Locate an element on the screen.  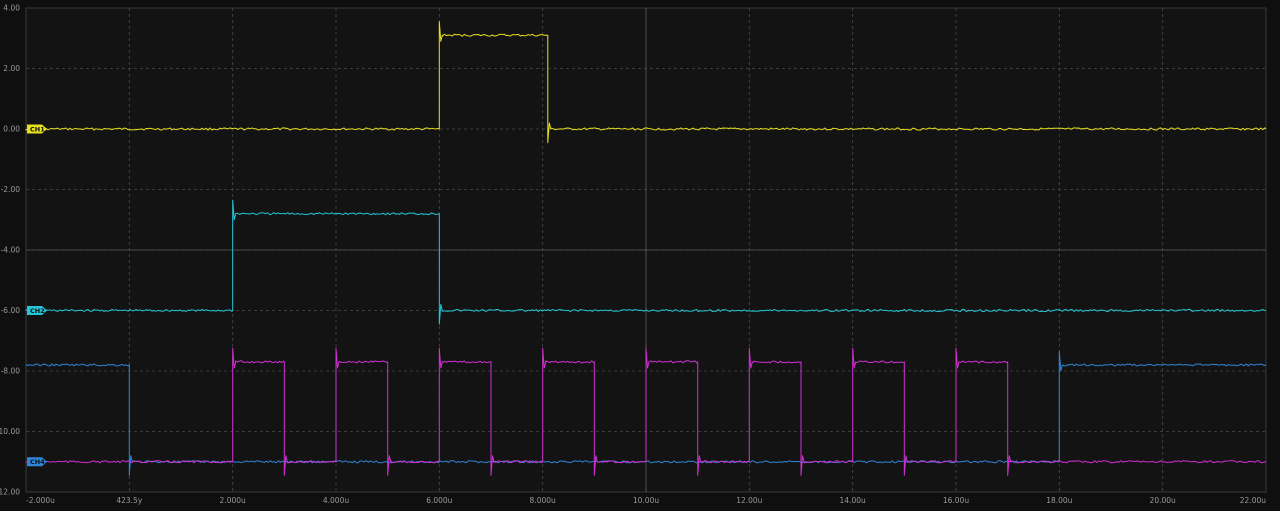
channel-marker-ch2: CH2 is located at coordinates (37, 310).